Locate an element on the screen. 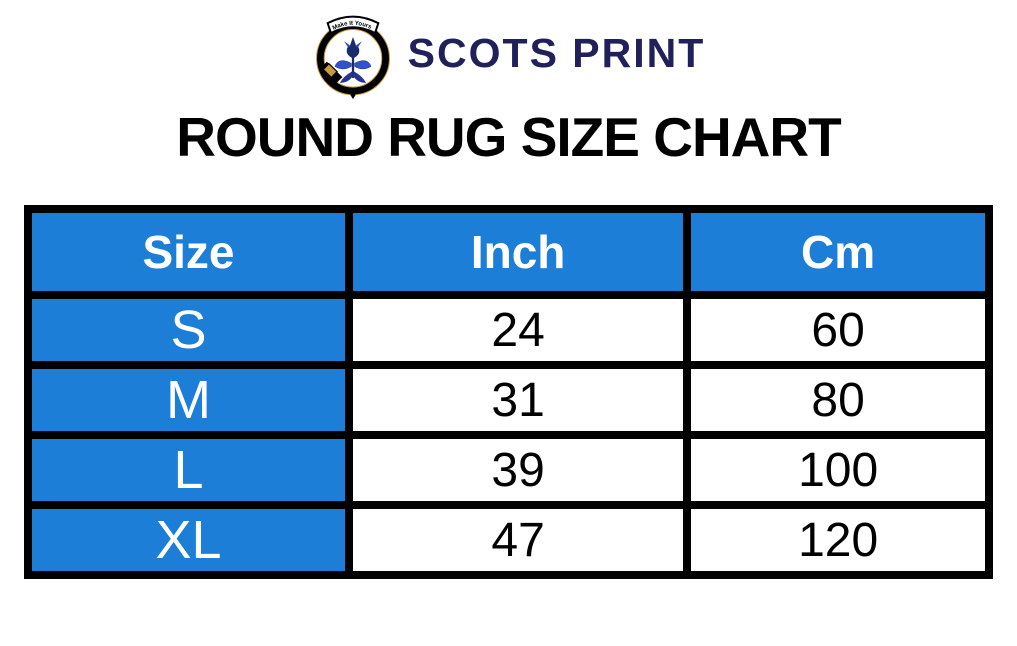 Image resolution: width=1017 pixels, height=646 pixels. page-title: ROUND RUG SIZE CHART is located at coordinates (508, 137).